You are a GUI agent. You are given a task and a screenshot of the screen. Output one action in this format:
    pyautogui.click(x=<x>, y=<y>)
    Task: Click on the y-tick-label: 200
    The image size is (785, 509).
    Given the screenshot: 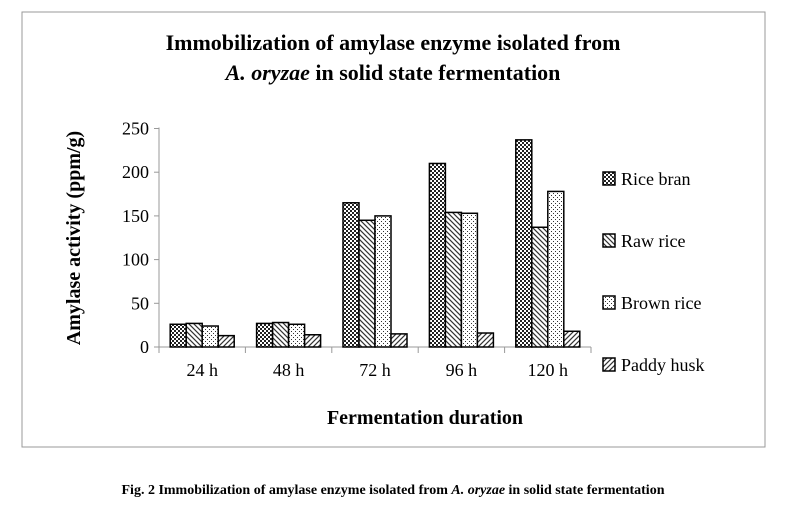 What is the action you would take?
    pyautogui.click(x=135, y=172)
    